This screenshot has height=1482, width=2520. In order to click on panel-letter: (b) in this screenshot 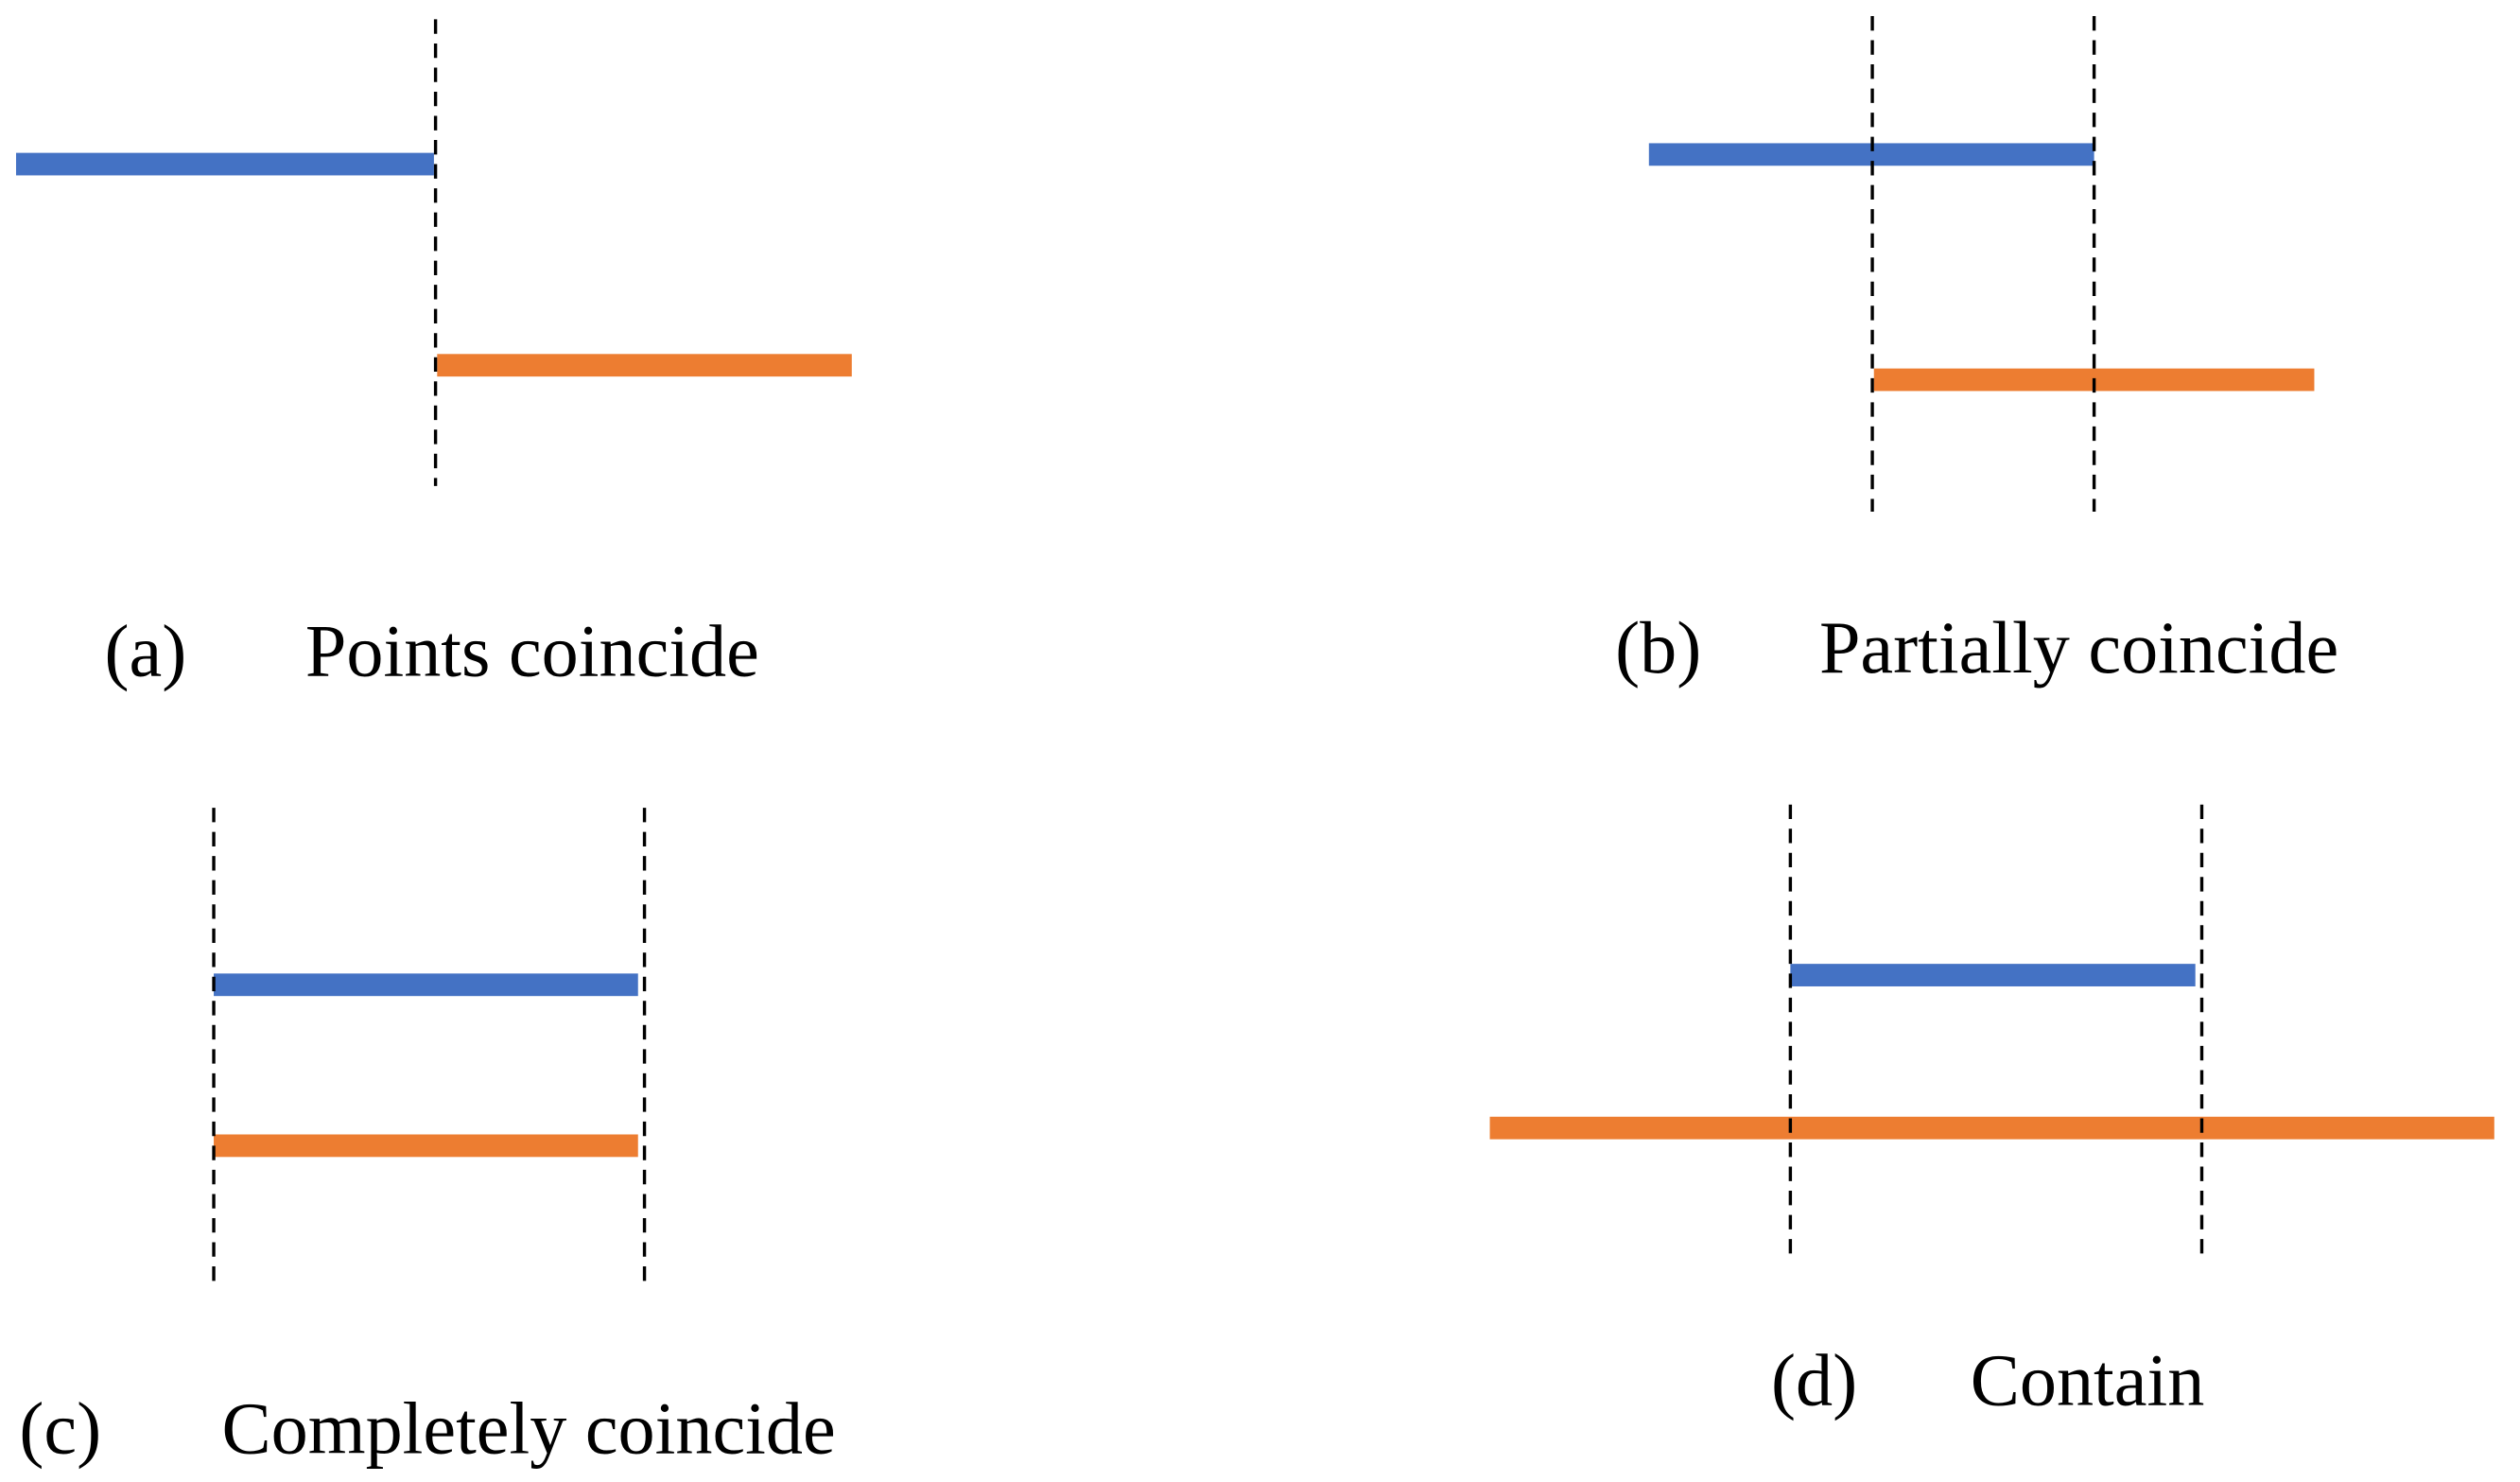, I will do `click(1658, 647)`.